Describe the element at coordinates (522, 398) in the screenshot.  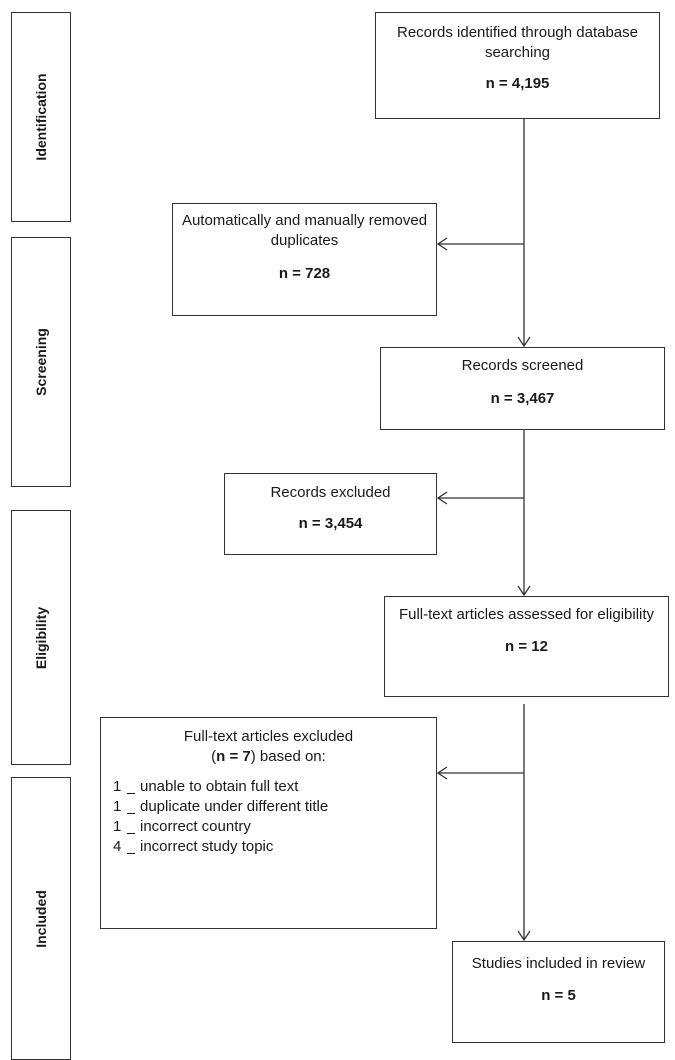
I see `records-screened-count: n = 3,467` at that location.